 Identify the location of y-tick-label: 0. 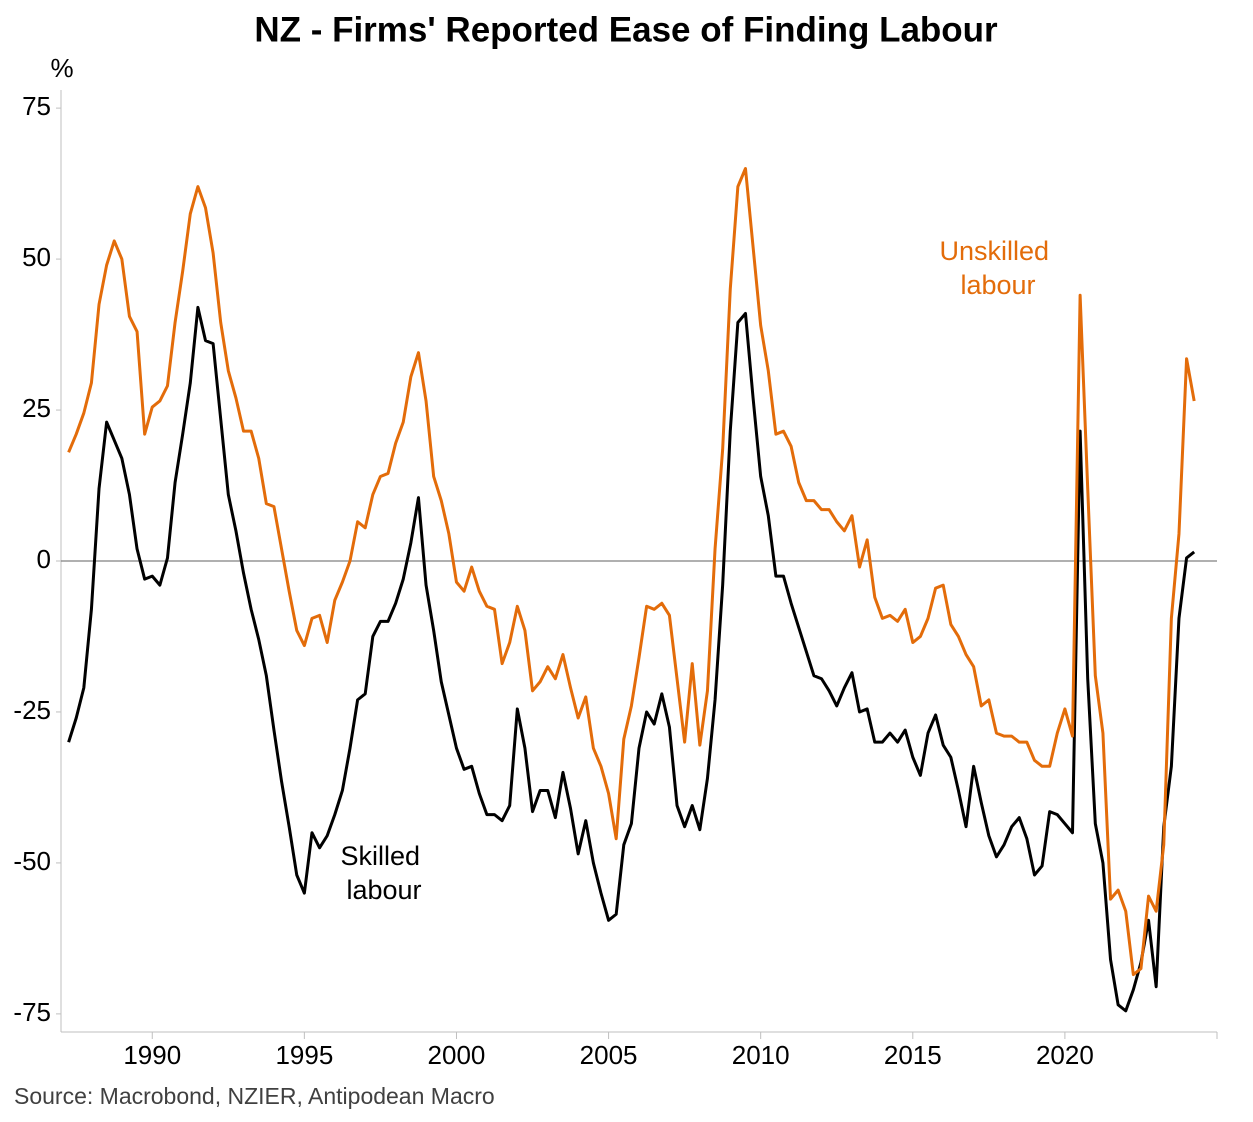
(44, 559).